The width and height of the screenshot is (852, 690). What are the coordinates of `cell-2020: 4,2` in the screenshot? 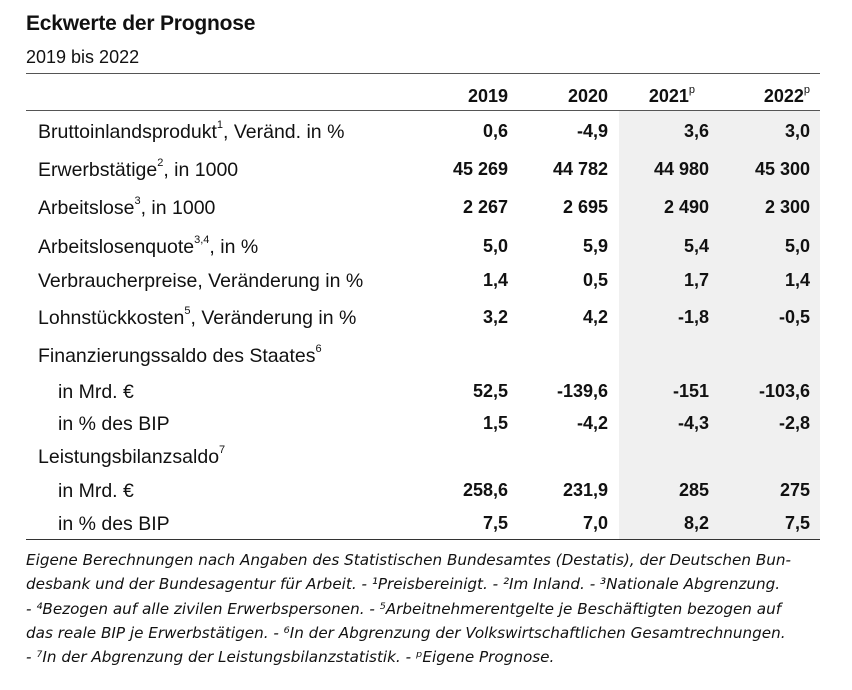 It's located at (595, 317).